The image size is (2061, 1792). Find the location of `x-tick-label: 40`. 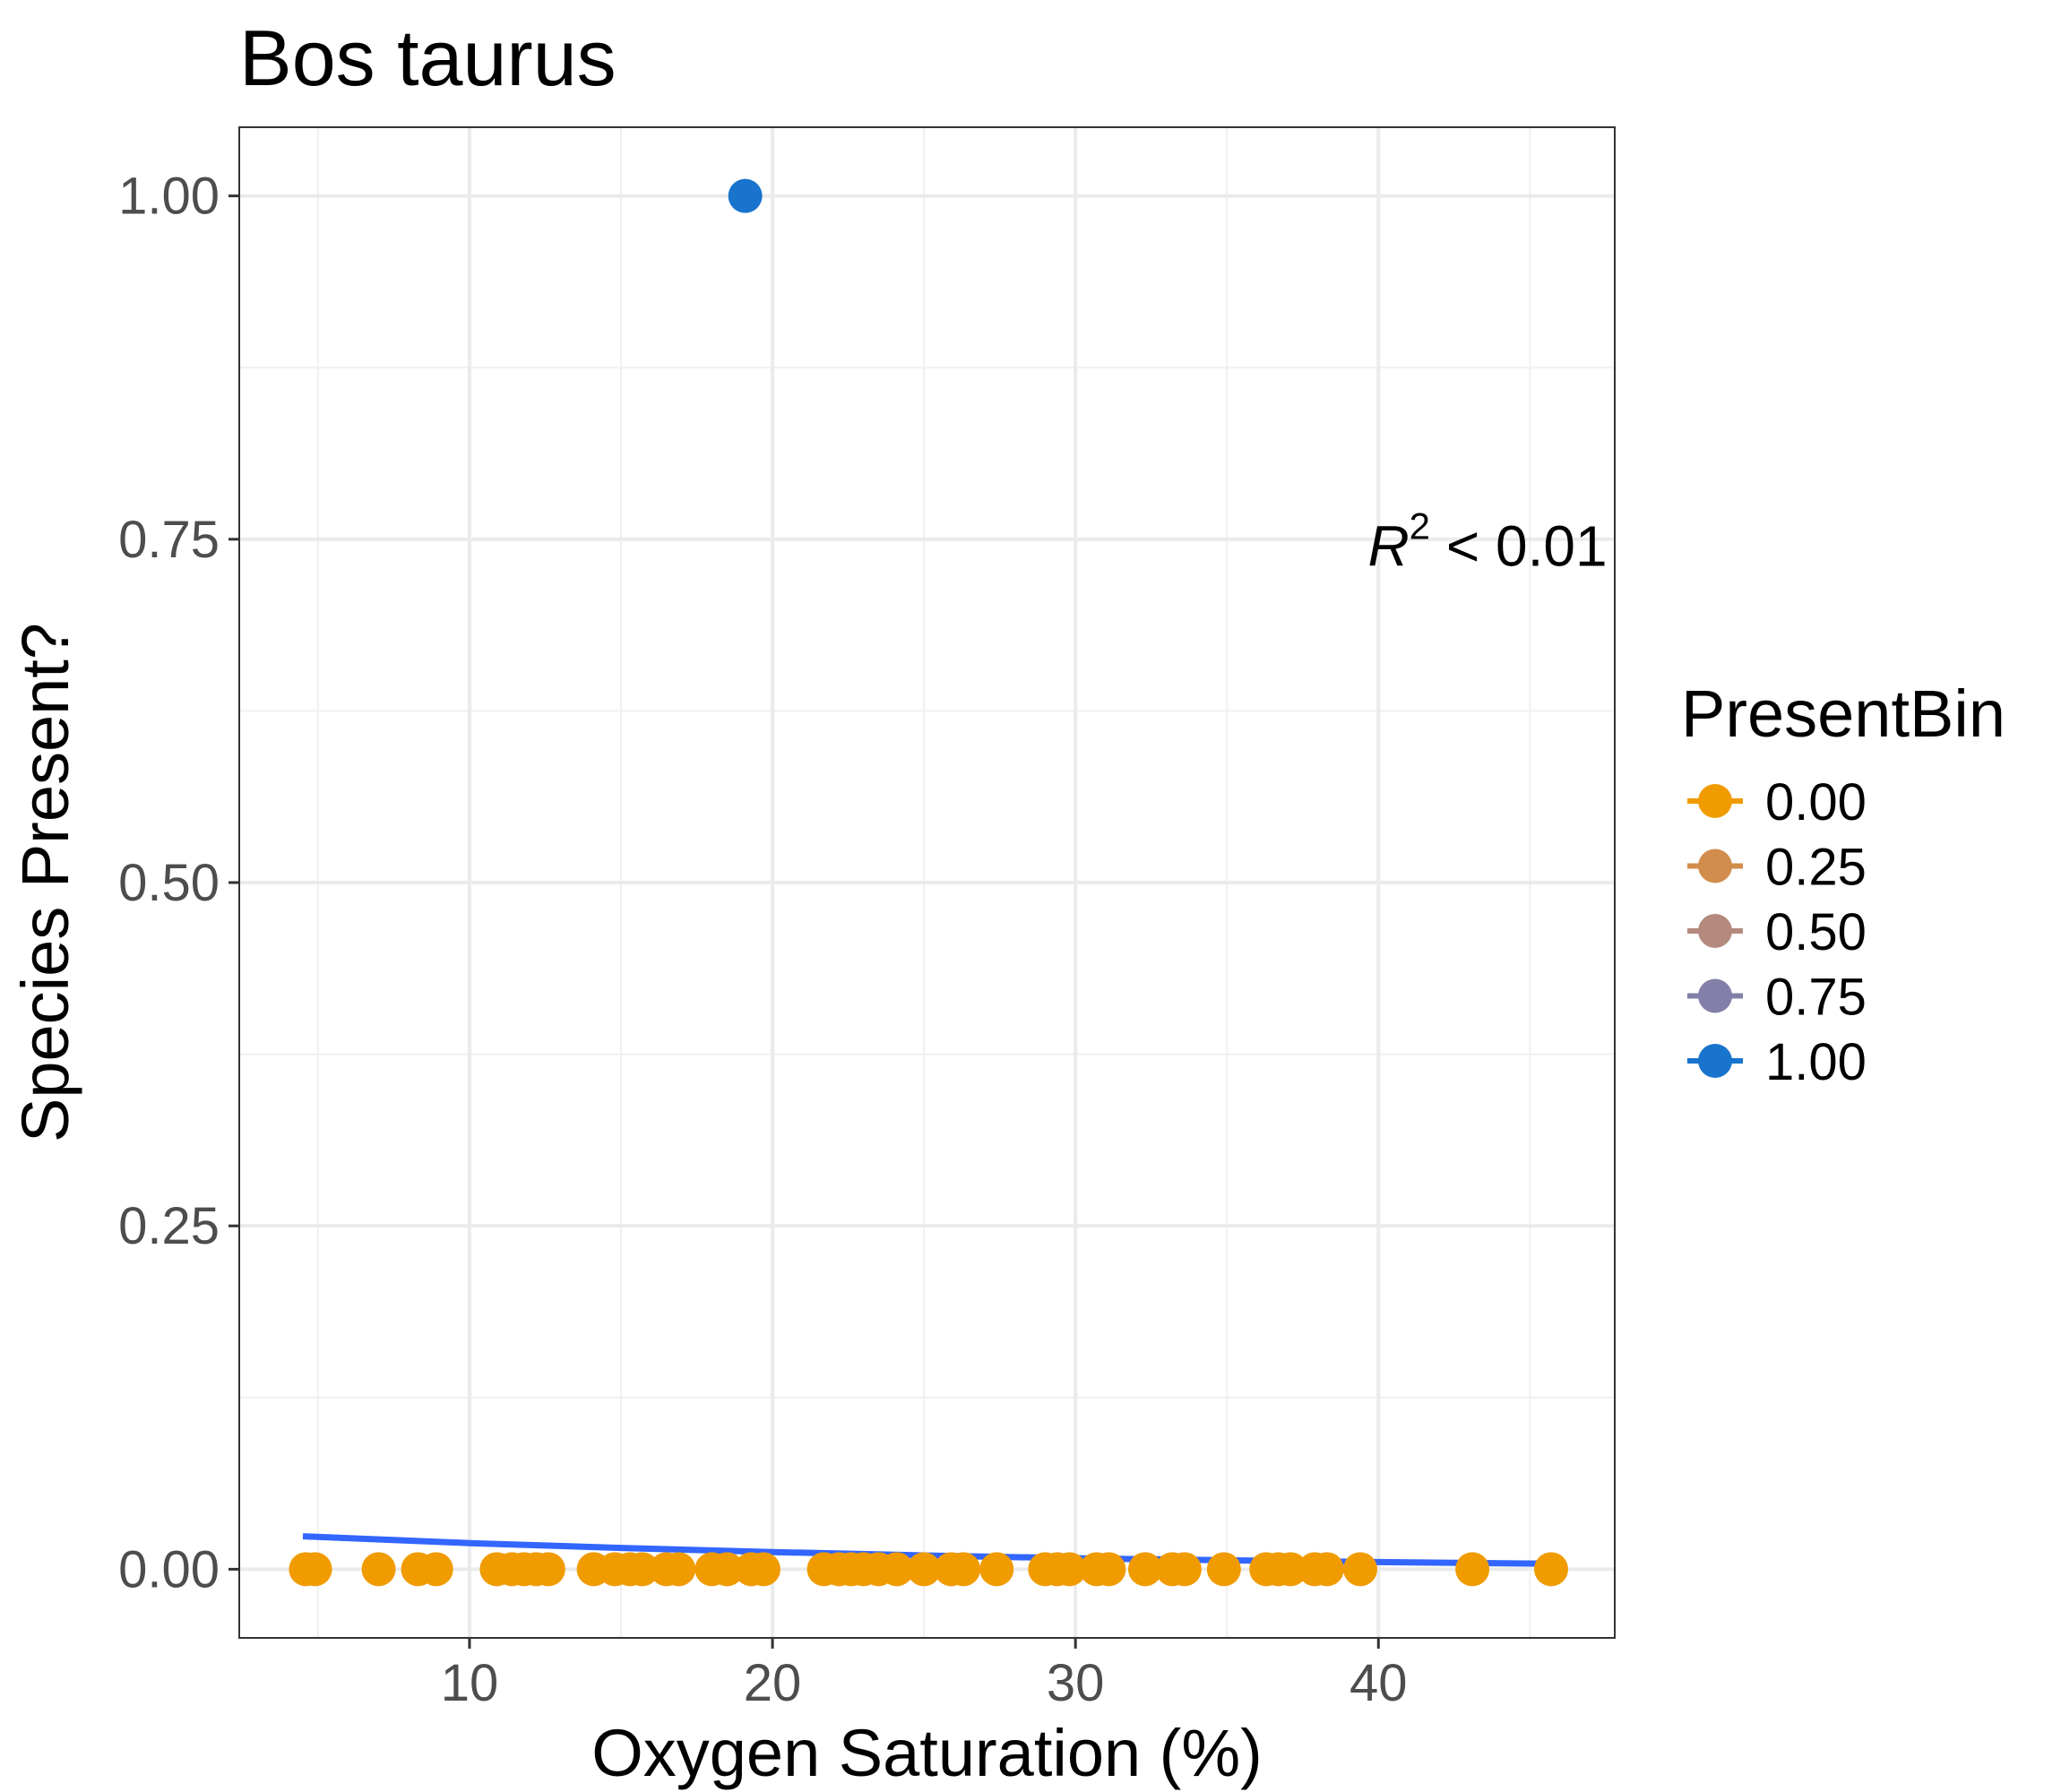

x-tick-label: 40 is located at coordinates (1379, 1683).